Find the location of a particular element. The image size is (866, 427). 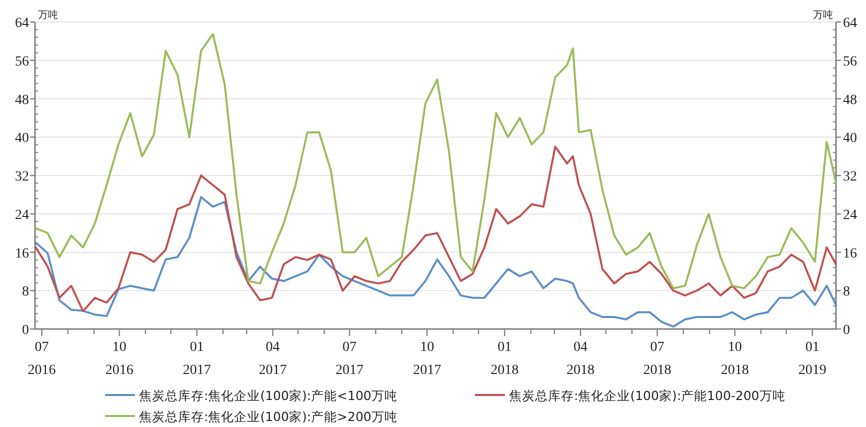

y2-tick-label: 0 is located at coordinates (846, 330).